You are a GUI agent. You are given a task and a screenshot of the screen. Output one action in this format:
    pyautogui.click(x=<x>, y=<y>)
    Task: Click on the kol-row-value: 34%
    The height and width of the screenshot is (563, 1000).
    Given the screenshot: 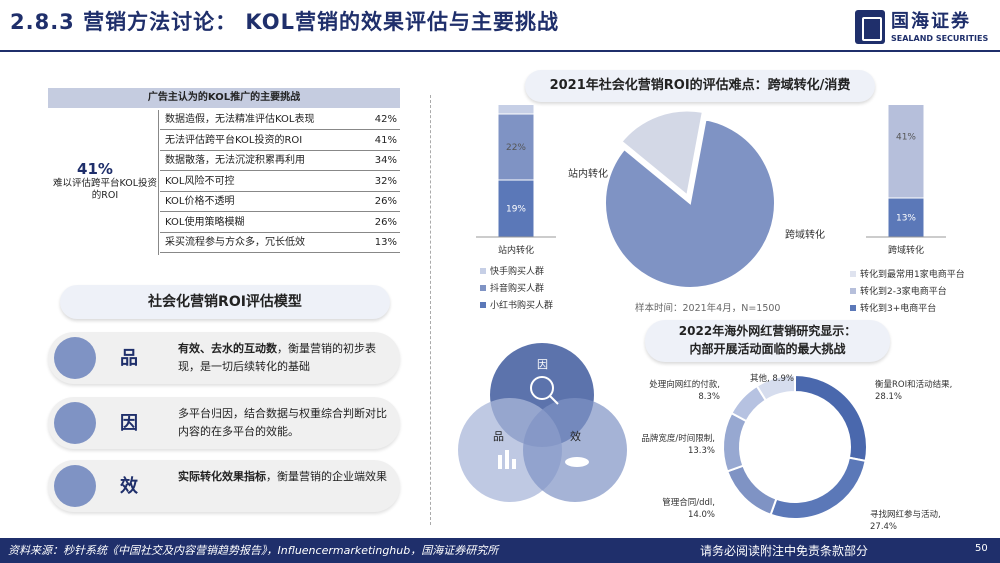 What is the action you would take?
    pyautogui.click(x=385, y=160)
    